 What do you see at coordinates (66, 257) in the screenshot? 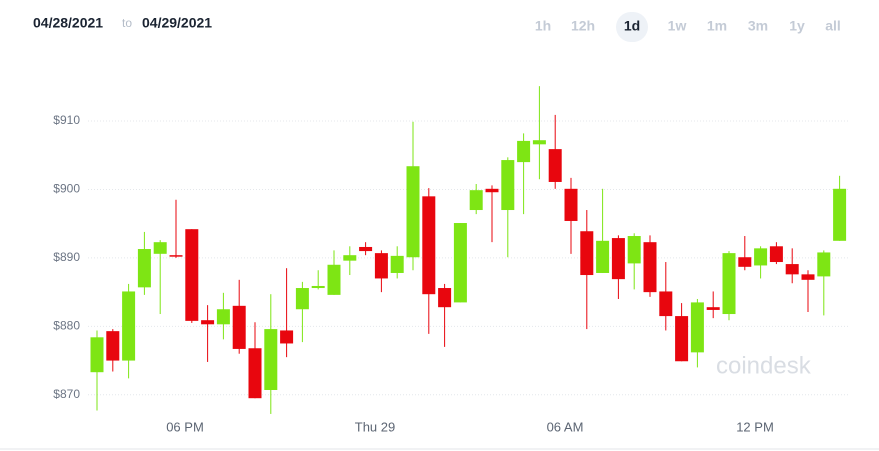
I see `y-tick-label: $890` at bounding box center [66, 257].